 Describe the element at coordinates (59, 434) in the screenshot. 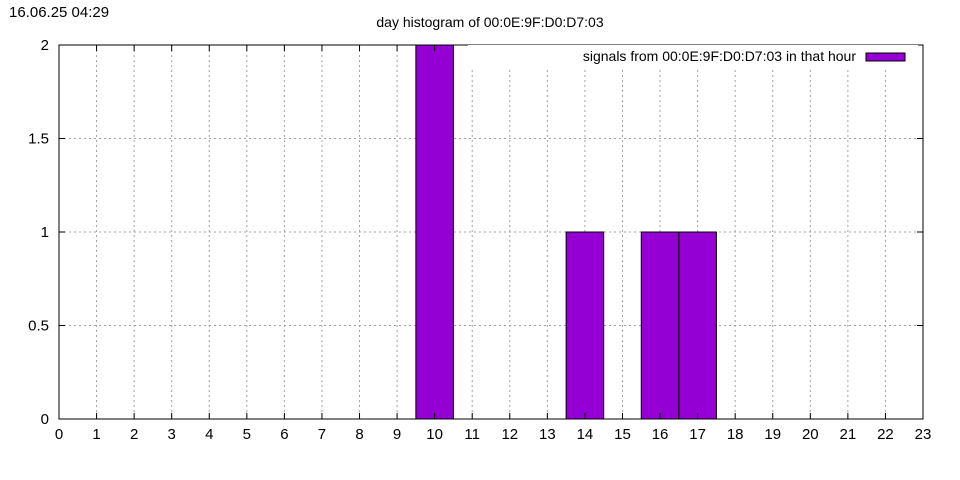

I see `x-tick-label: 0` at that location.